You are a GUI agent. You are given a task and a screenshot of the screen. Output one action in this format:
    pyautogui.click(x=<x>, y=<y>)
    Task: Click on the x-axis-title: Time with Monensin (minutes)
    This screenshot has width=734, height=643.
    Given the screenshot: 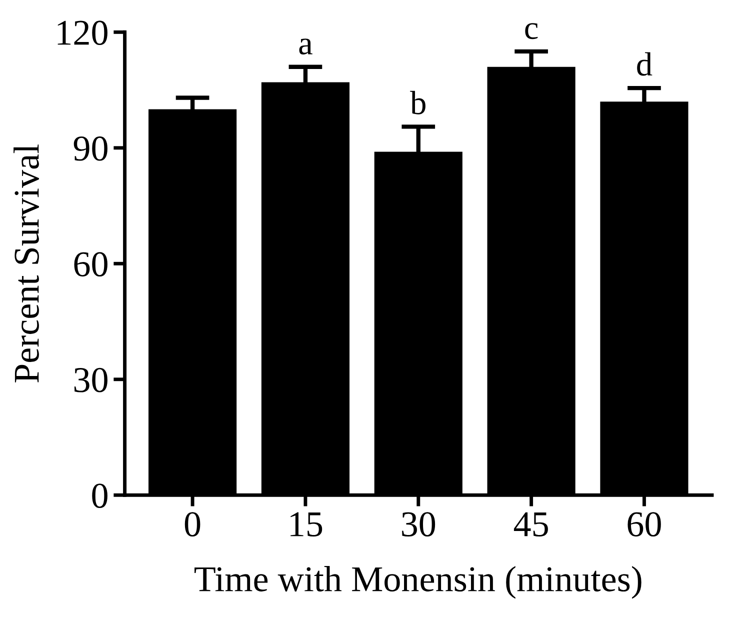 What is the action you would take?
    pyautogui.click(x=418, y=582)
    